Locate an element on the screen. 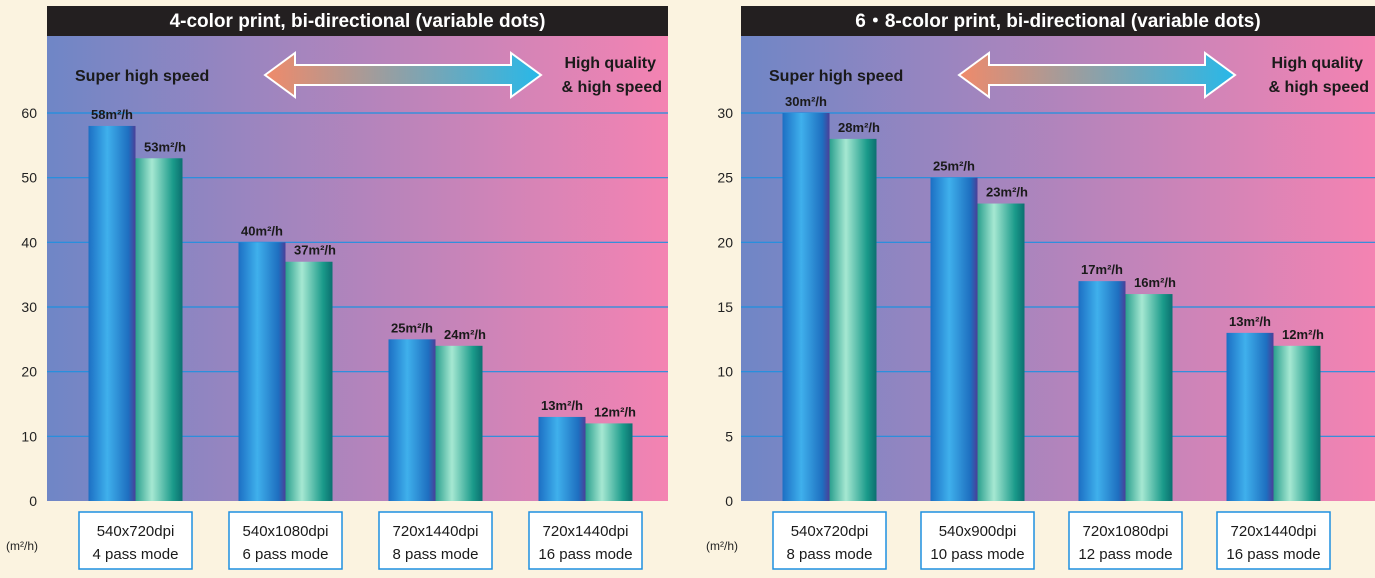  bar-value-label: 17m²/h is located at coordinates (1102, 269).